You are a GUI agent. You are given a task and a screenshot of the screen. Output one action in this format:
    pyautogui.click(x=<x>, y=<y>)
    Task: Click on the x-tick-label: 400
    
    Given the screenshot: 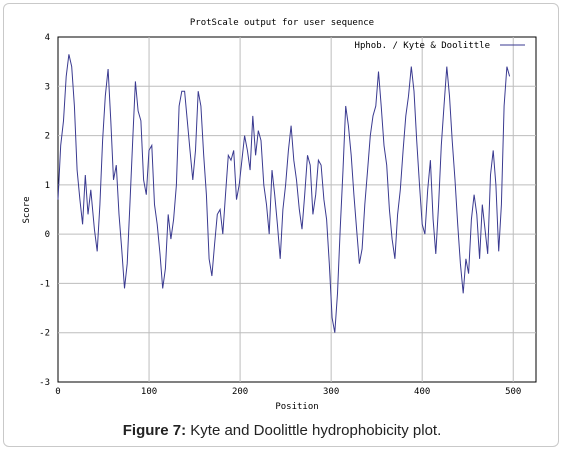 What is the action you would take?
    pyautogui.click(x=422, y=392)
    